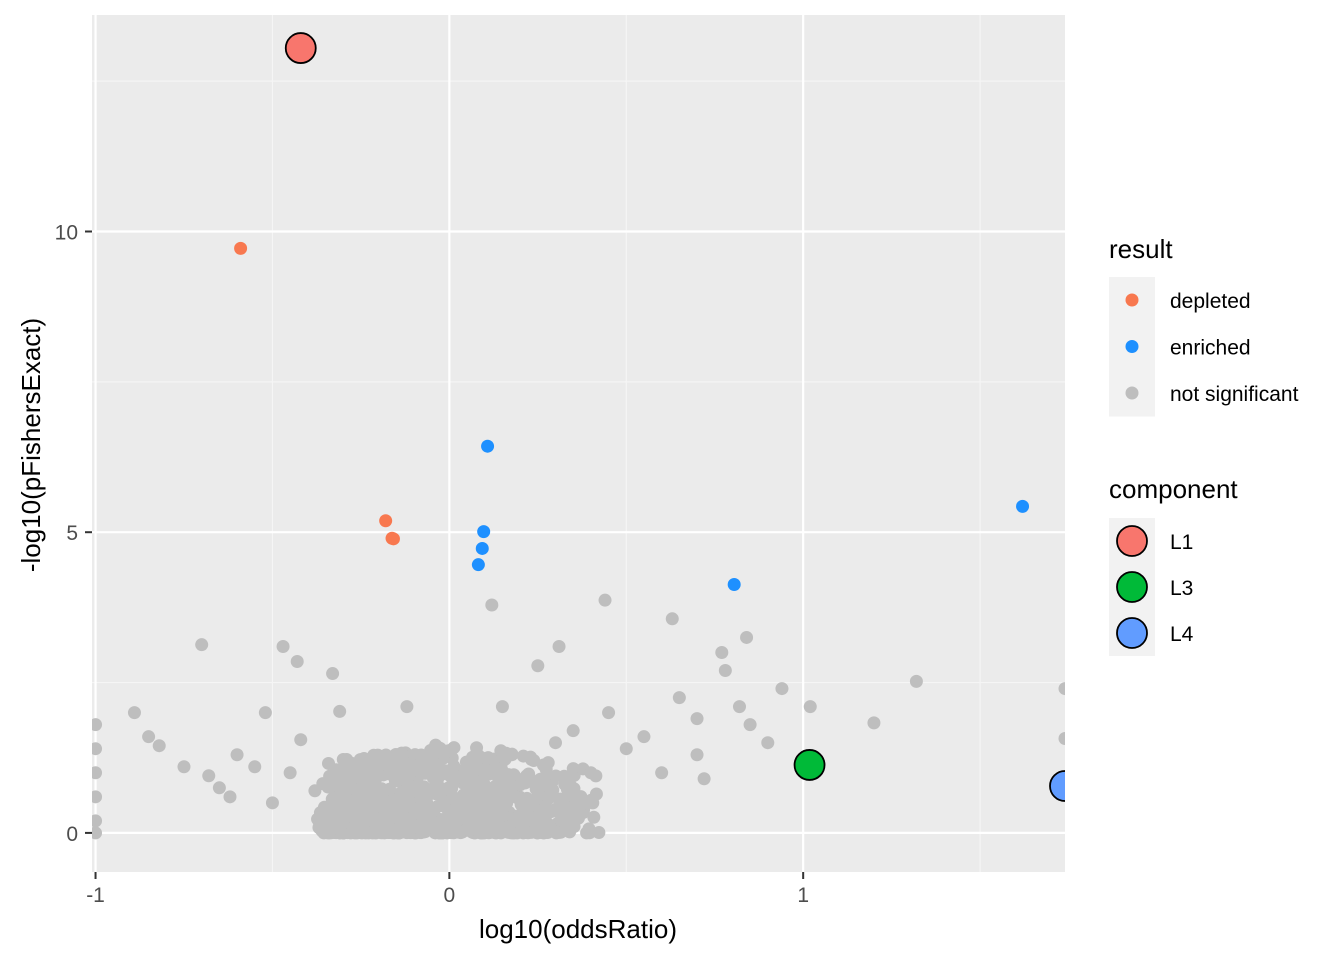 Image resolution: width=1344 pixels, height=960 pixels. What do you see at coordinates (1132, 587) in the screenshot?
I see `legend-key-l3` at bounding box center [1132, 587].